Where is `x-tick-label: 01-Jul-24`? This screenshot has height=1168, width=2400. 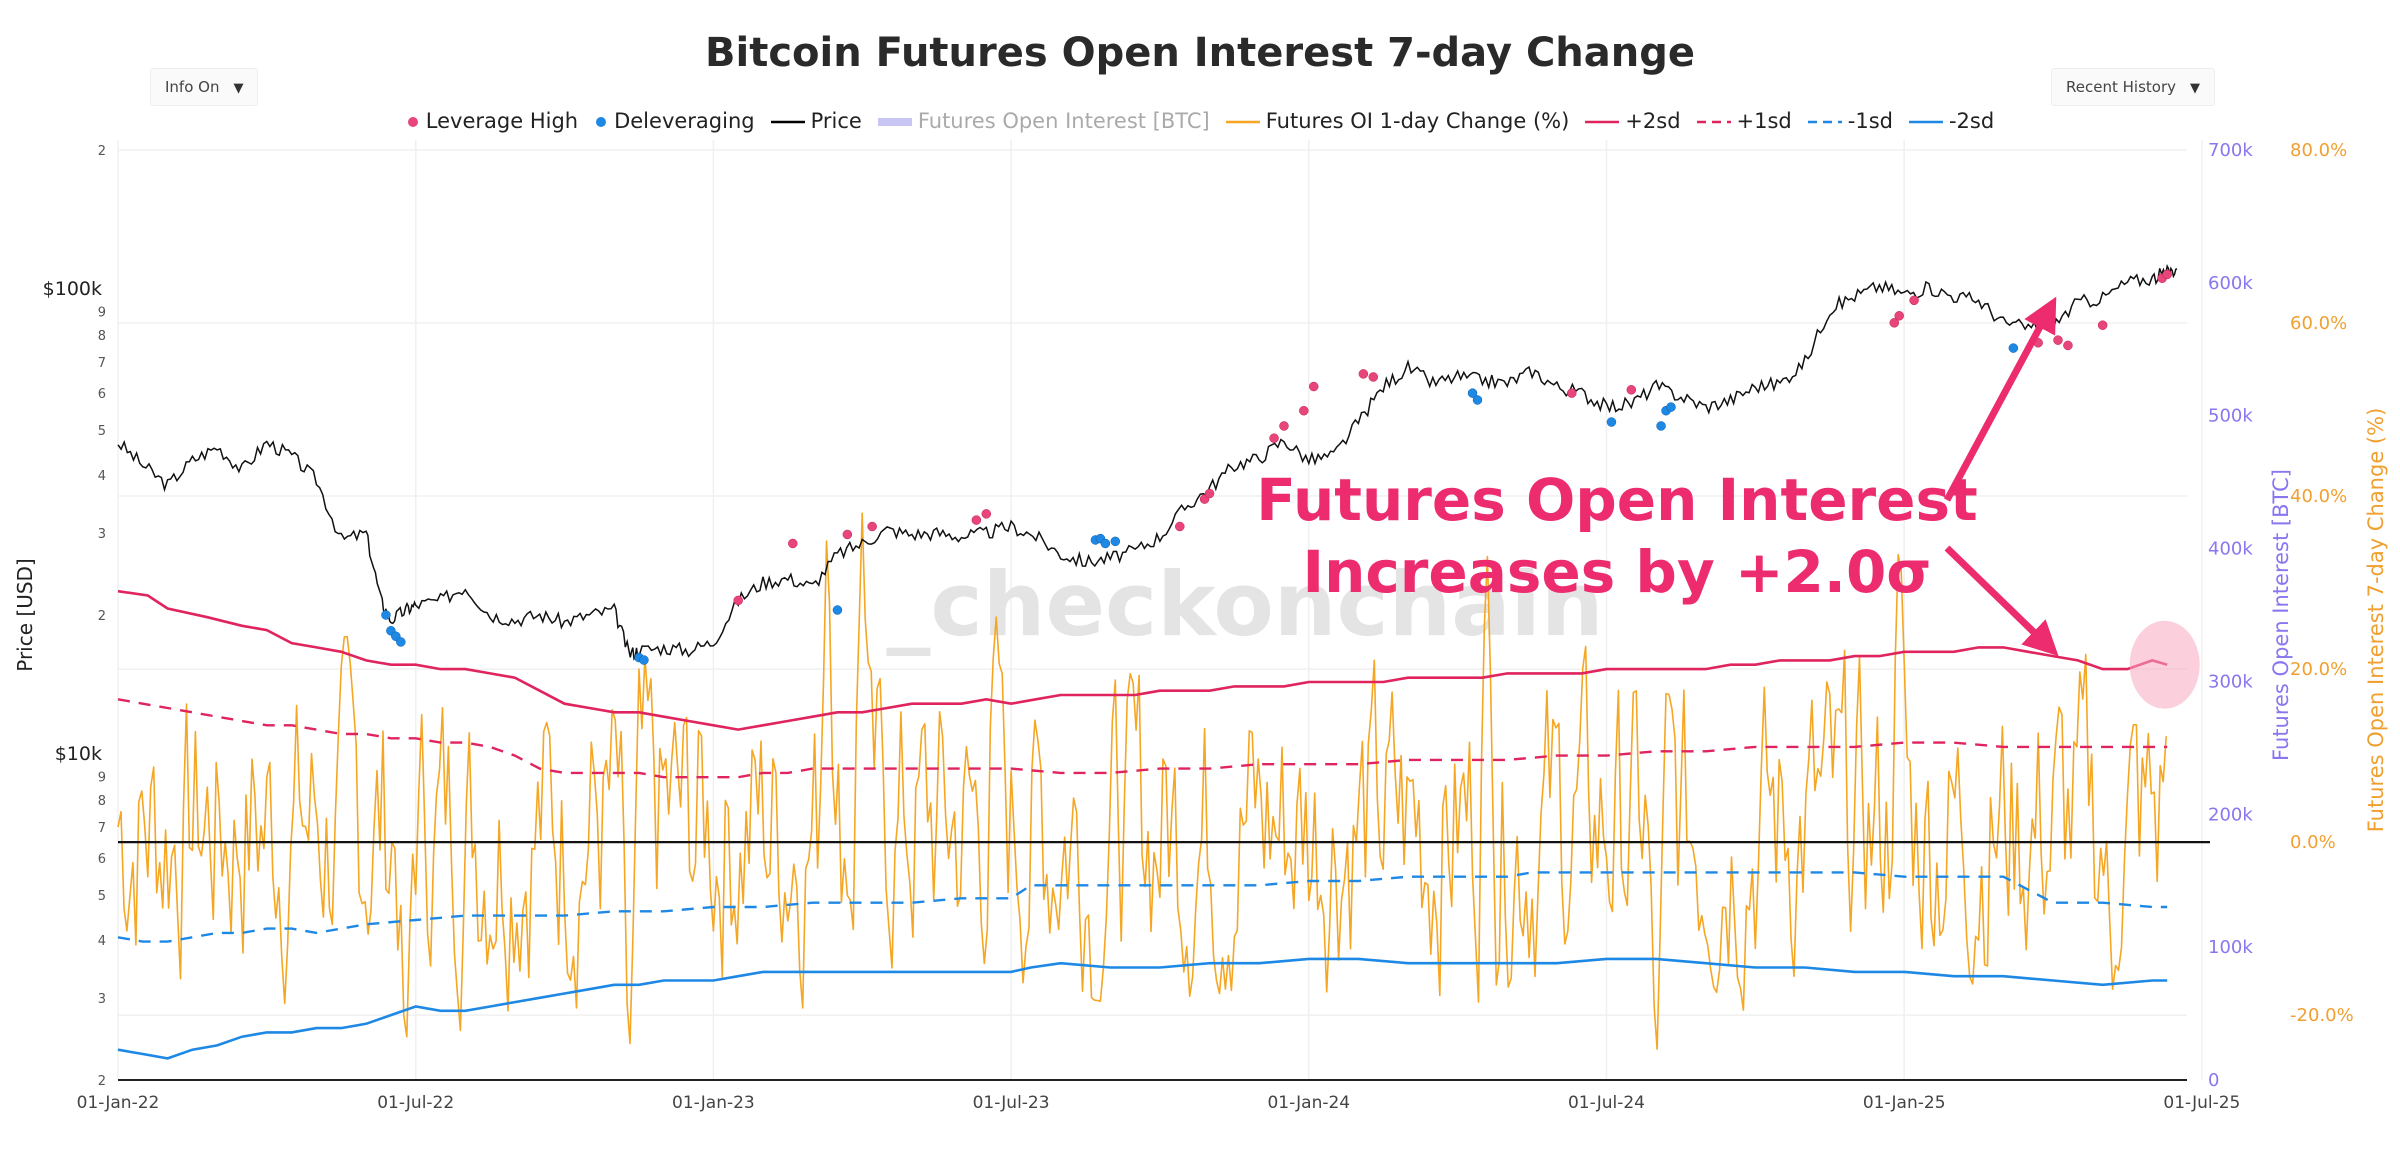 x-tick-label: 01-Jul-24 is located at coordinates (1606, 1103).